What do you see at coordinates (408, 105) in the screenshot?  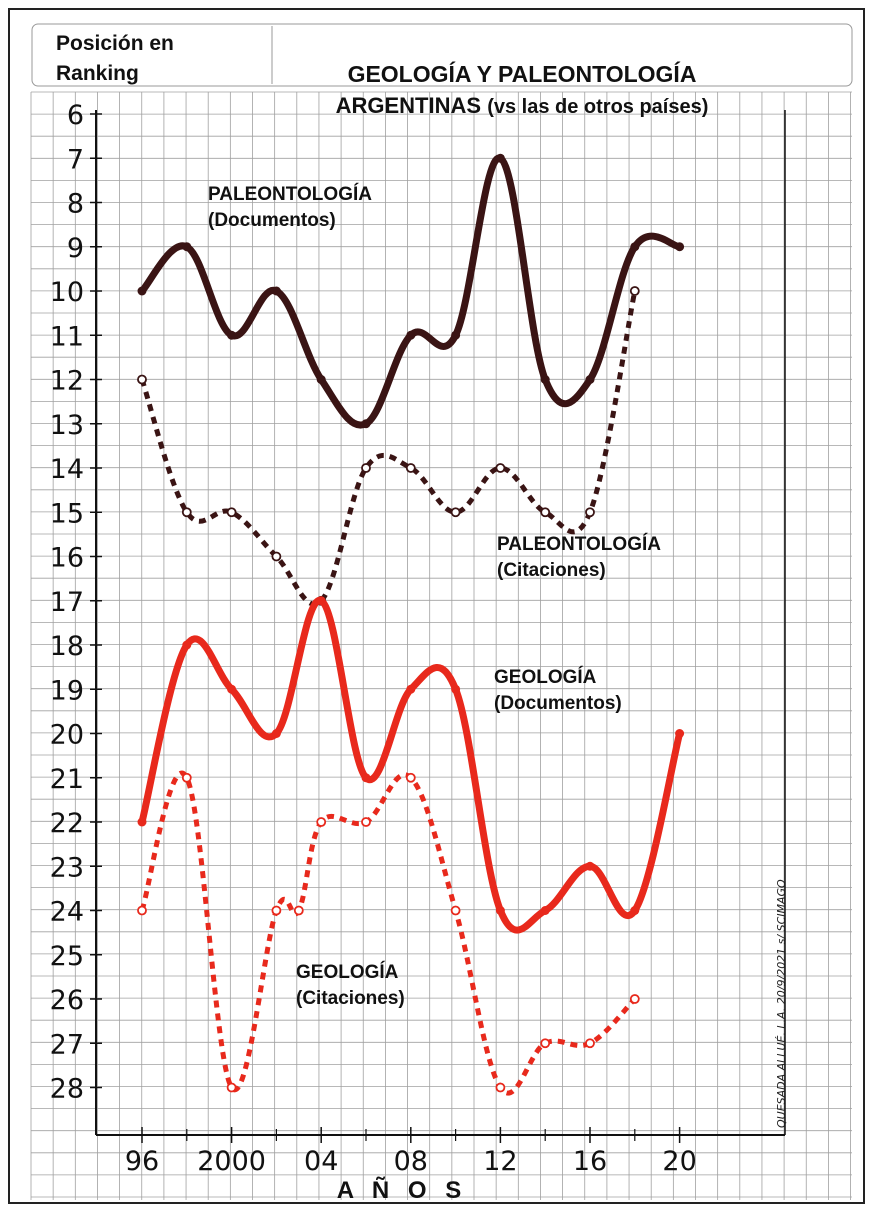 I see `chart-title-country: ARGENTINAS` at bounding box center [408, 105].